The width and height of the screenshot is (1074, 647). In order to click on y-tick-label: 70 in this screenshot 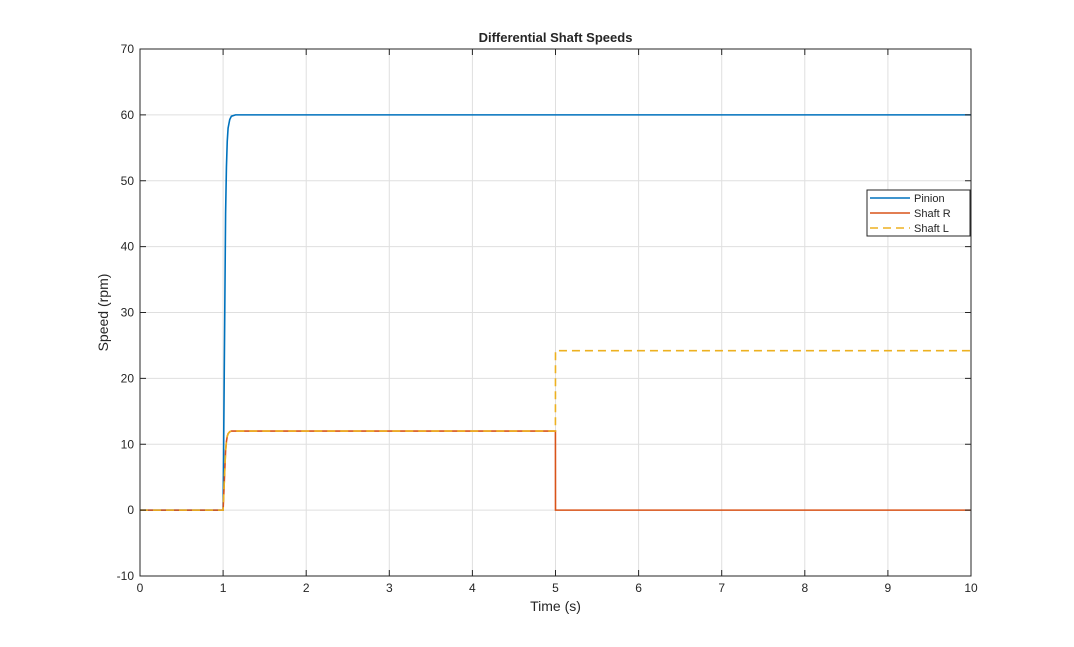, I will do `click(128, 49)`.